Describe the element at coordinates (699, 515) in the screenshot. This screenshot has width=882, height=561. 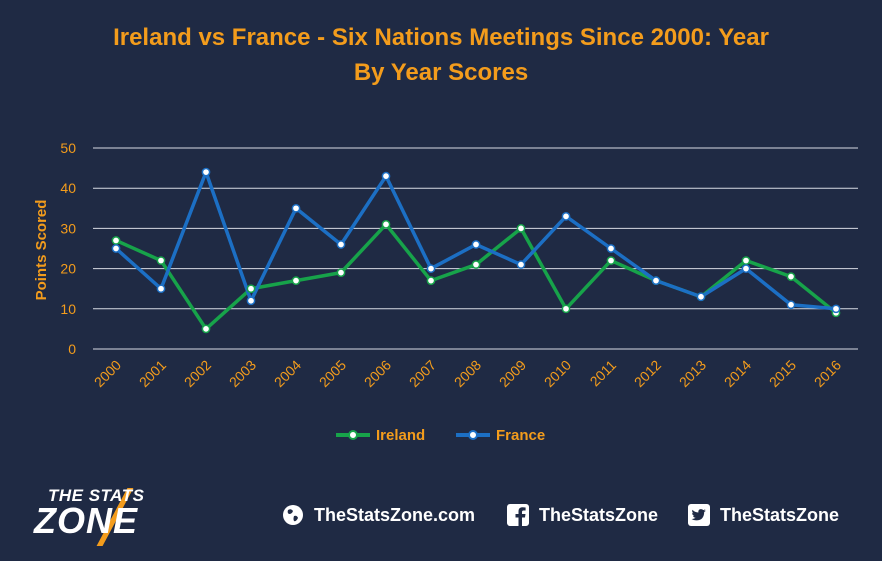
I see `twitter-icon` at that location.